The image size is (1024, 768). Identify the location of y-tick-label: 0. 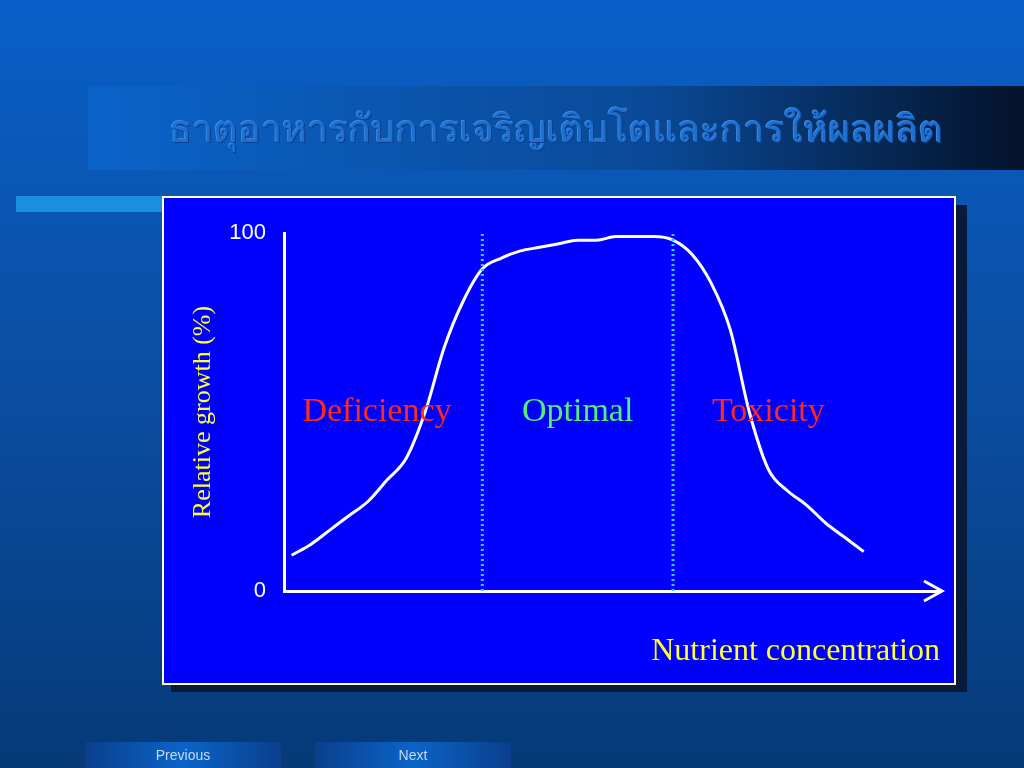
(259, 590).